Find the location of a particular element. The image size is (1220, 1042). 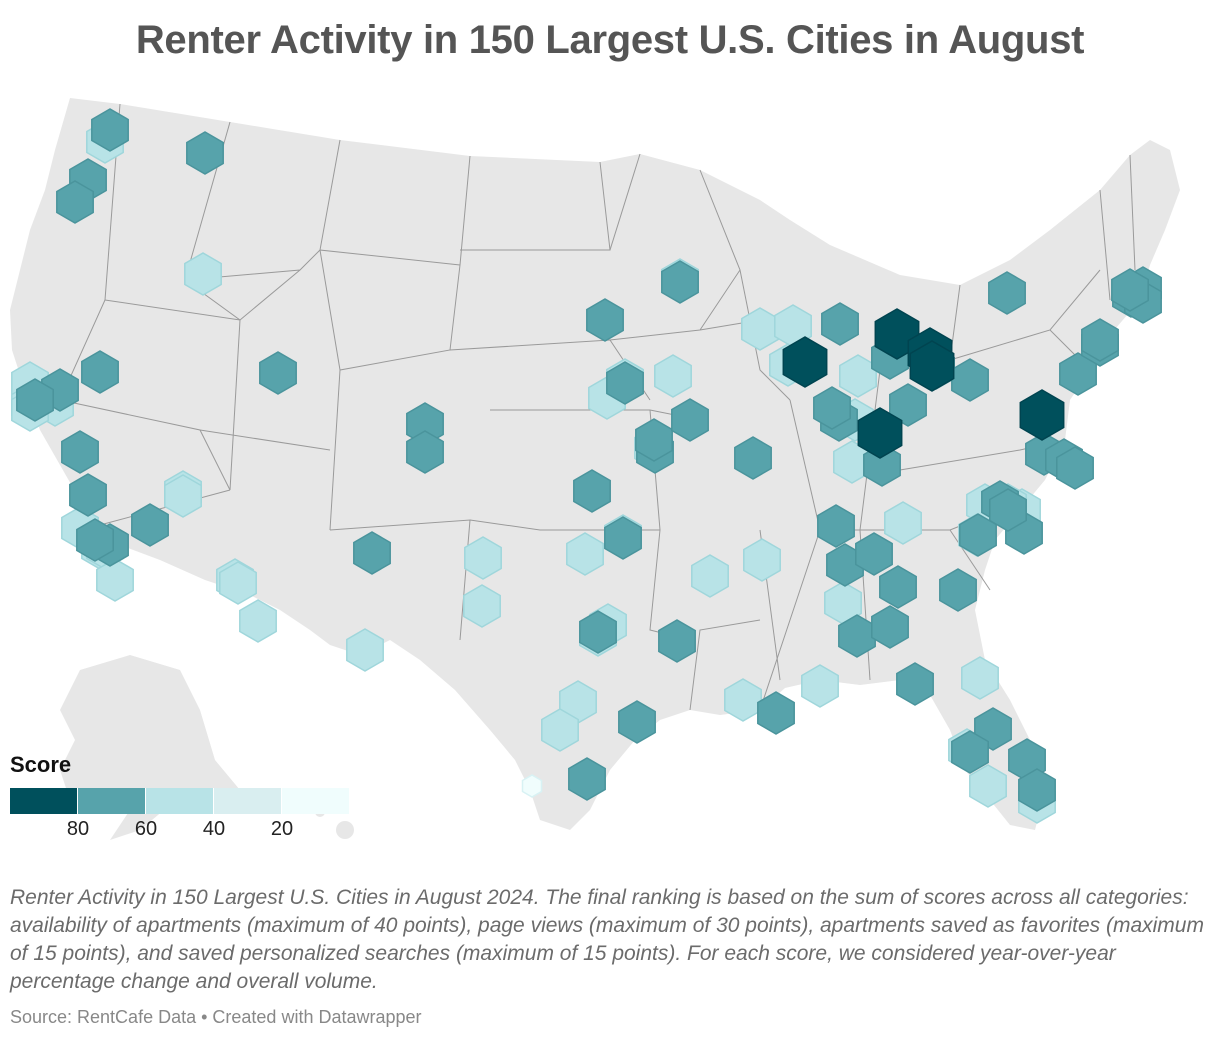

legend-title: Score is located at coordinates (41, 764).